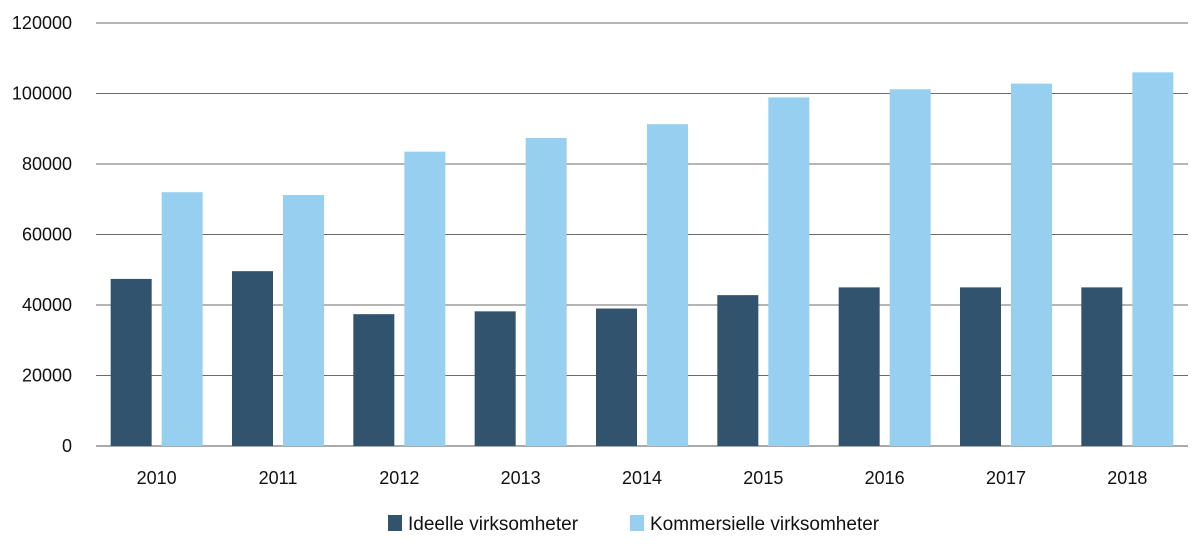 This screenshot has width=1200, height=559. Describe the element at coordinates (495, 378) in the screenshot. I see `bar-ideelle-2013` at that location.